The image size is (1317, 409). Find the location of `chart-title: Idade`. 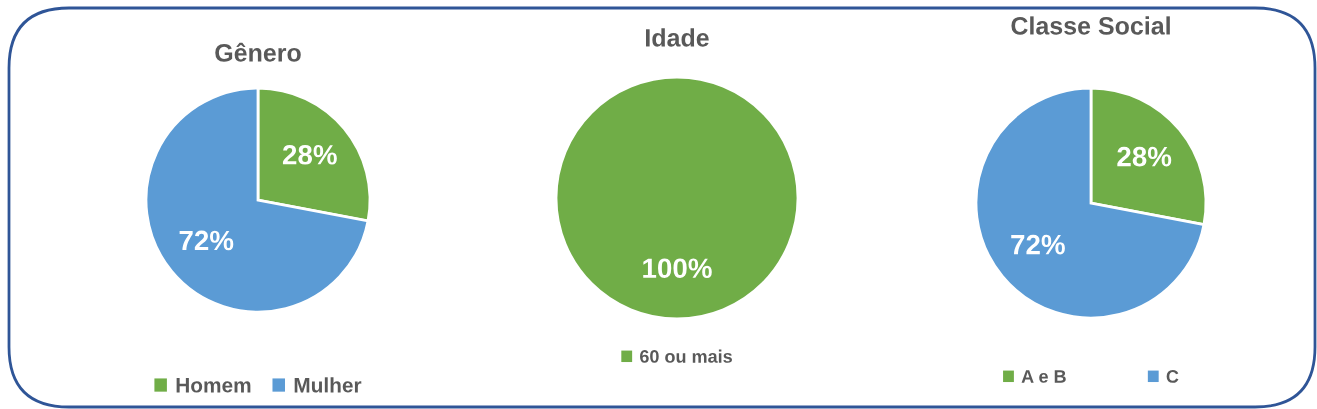

chart-title: Idade is located at coordinates (677, 37).